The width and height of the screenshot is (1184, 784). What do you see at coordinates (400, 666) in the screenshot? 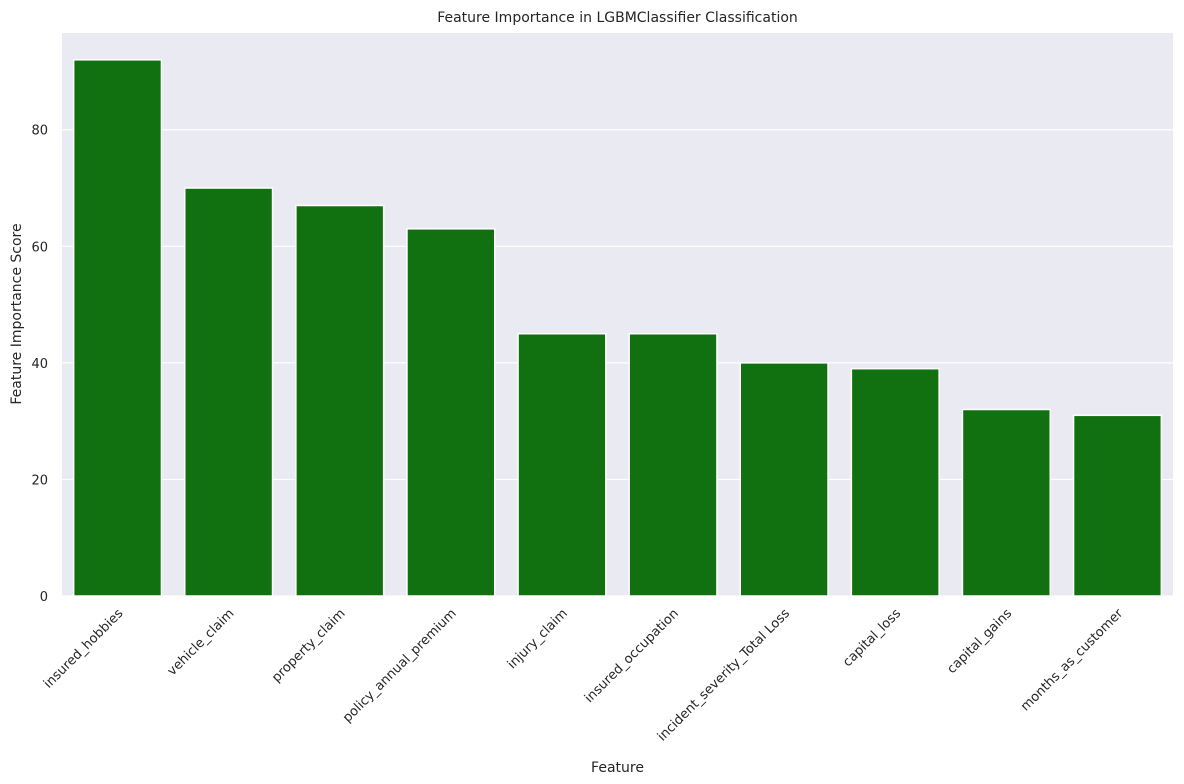
I see `x-tick-label: policy_annual_premium` at bounding box center [400, 666].